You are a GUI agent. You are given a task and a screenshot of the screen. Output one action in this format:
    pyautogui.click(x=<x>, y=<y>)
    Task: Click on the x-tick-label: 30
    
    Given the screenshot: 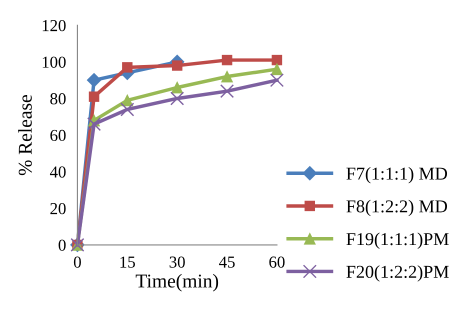 What is the action you would take?
    pyautogui.click(x=177, y=262)
    